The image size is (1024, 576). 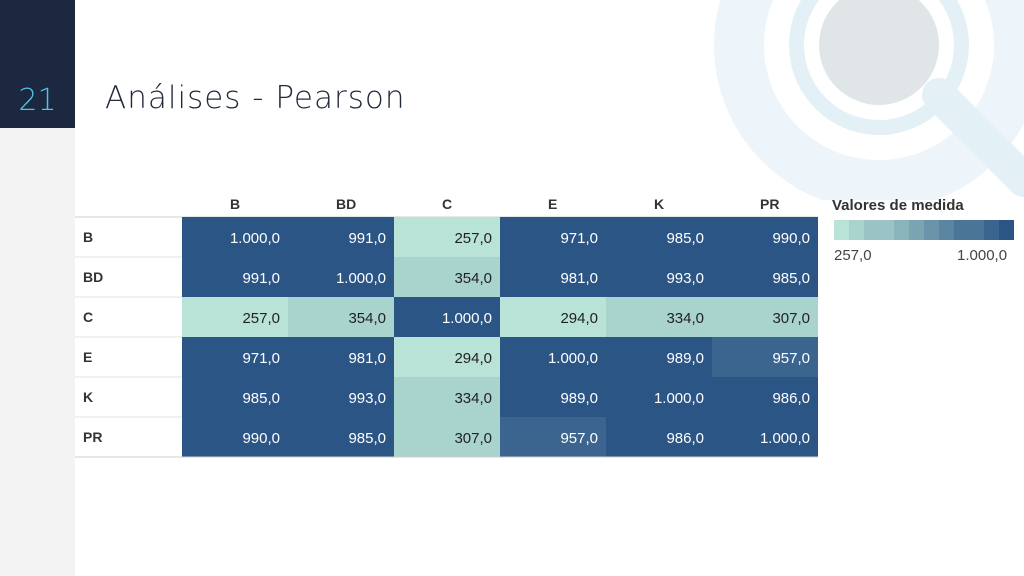 What do you see at coordinates (37, 100) in the screenshot?
I see `slide-number: 21` at bounding box center [37, 100].